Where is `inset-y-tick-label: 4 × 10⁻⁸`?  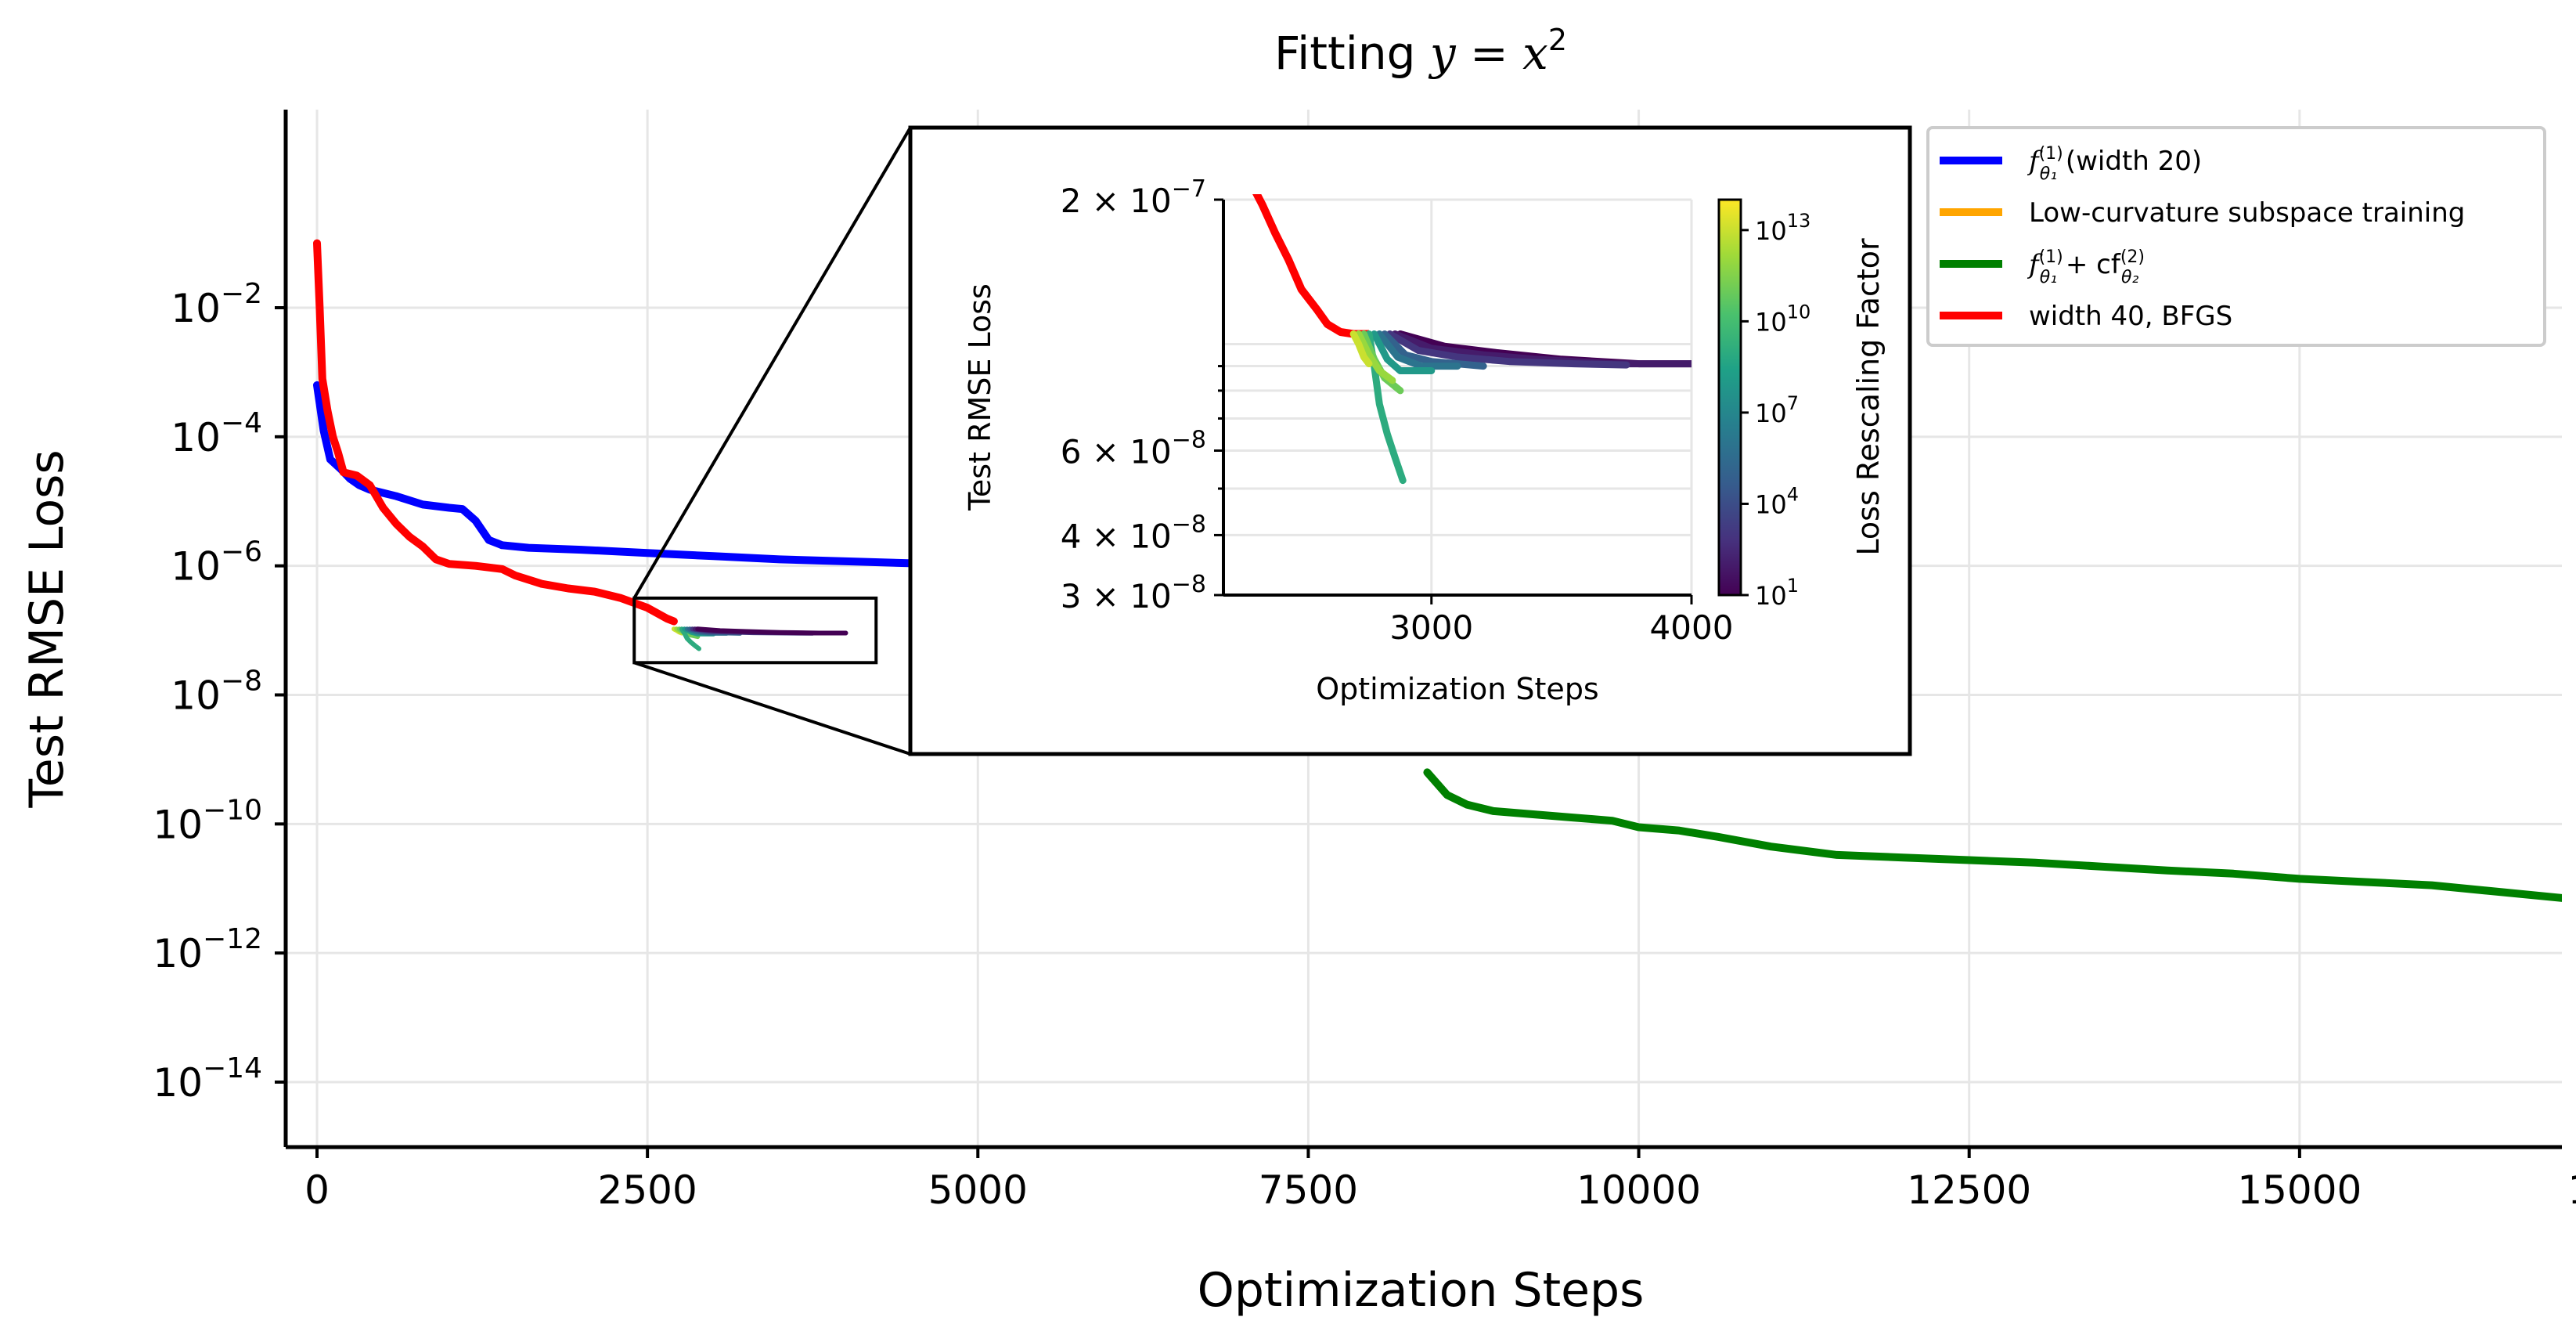
inset-y-tick-label: 4 × 10⁻⁸ is located at coordinates (1133, 533).